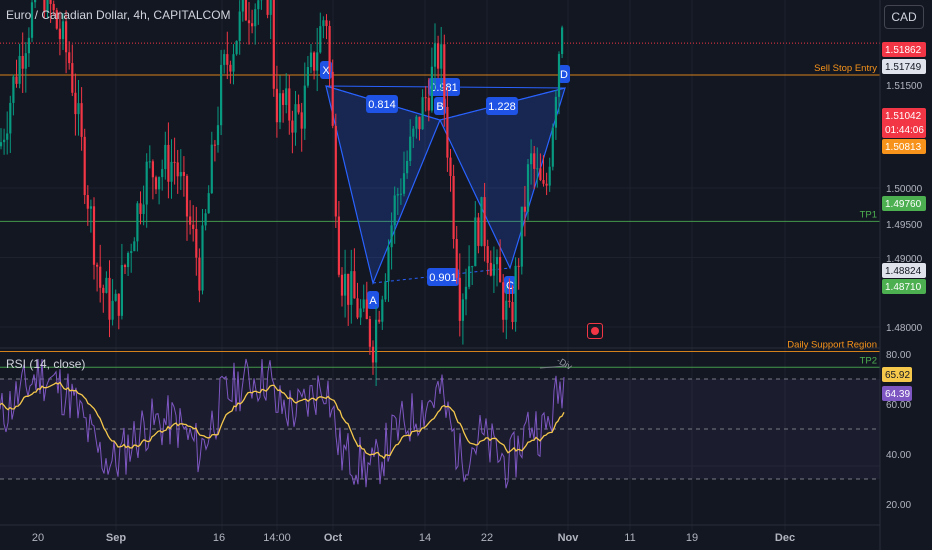 This screenshot has height=550, width=932. I want to click on ratio-xab: 0.814, so click(382, 105).